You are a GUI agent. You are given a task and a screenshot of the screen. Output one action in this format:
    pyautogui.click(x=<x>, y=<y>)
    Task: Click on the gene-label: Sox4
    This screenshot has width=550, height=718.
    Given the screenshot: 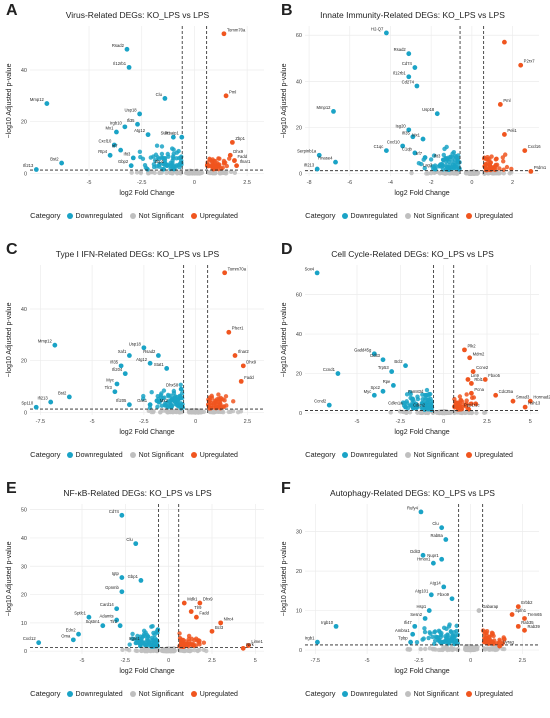 What is the action you would take?
    pyautogui.click(x=310, y=268)
    